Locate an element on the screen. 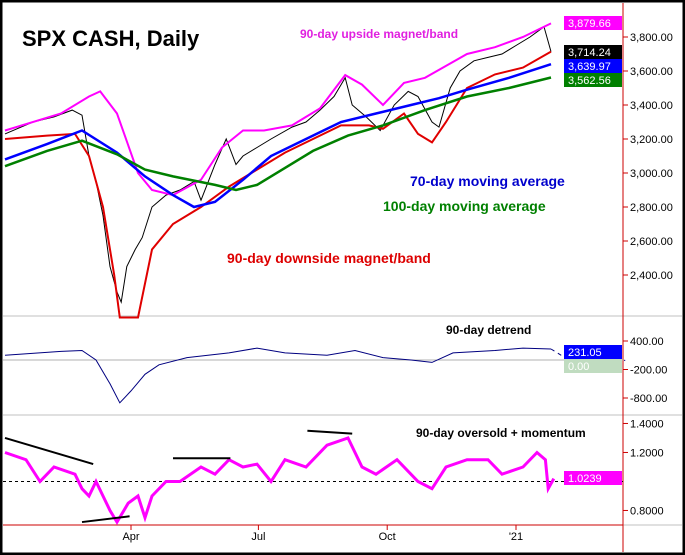  series-oscillator is located at coordinates (280, 481).